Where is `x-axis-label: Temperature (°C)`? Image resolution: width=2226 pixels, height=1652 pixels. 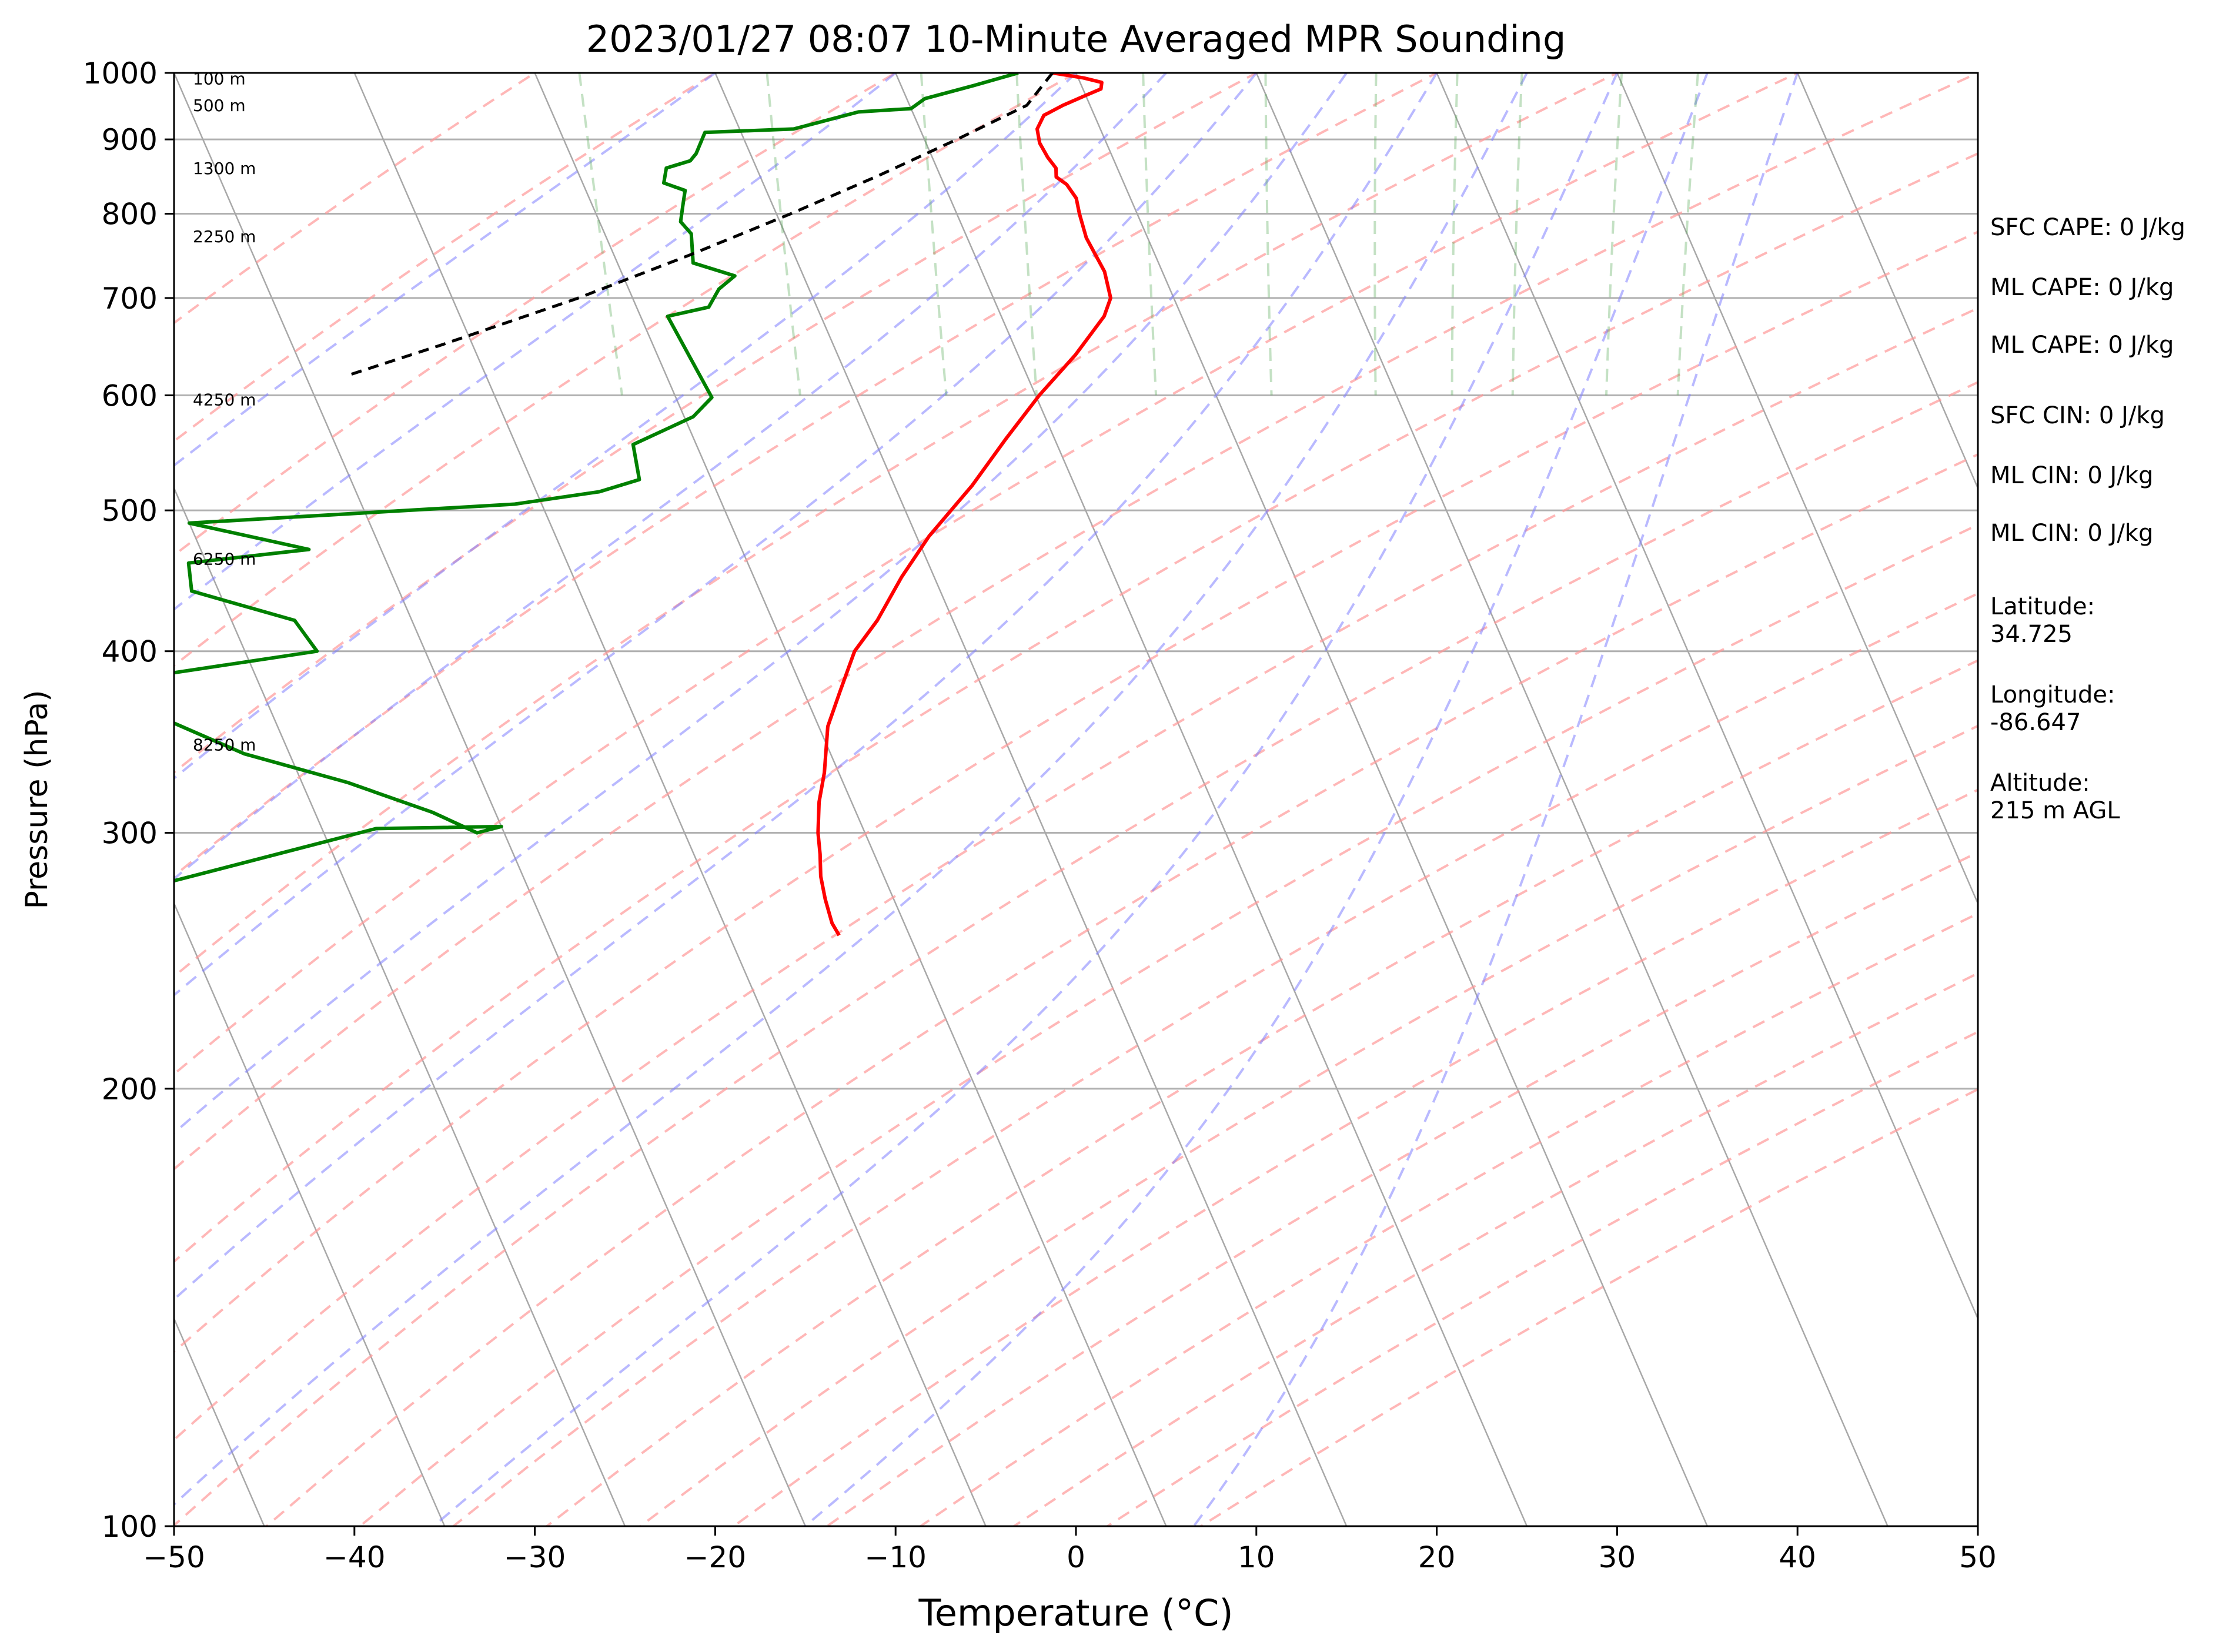 x-axis-label: Temperature (°C) is located at coordinates (1075, 1613).